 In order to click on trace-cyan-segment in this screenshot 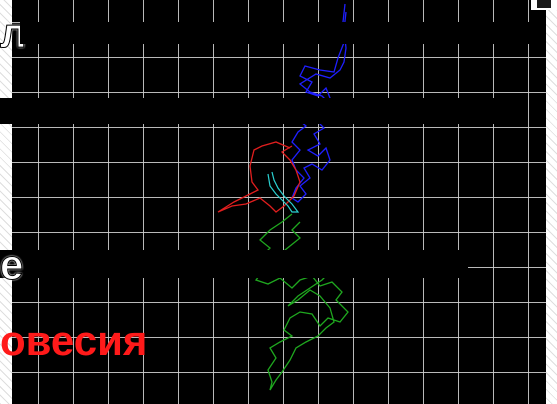, I will do `click(283, 192)`.